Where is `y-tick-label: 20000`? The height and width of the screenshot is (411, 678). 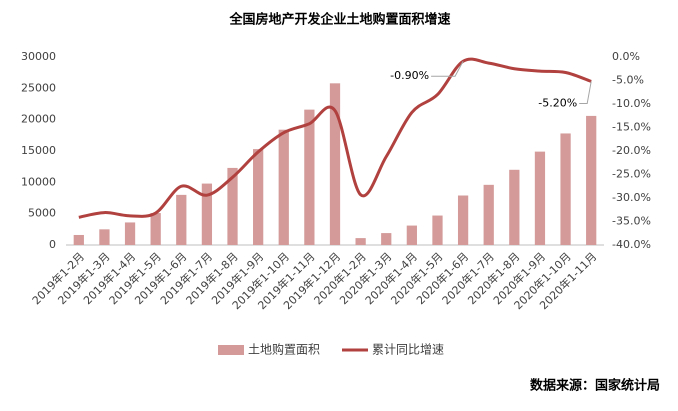 y-tick-label: 20000 is located at coordinates (38, 119).